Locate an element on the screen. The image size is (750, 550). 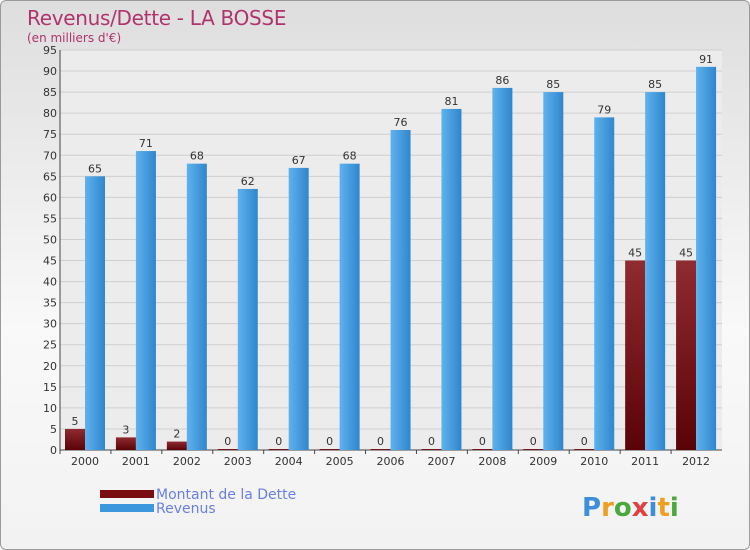
y-tick-label: 85 is located at coordinates (50, 92).